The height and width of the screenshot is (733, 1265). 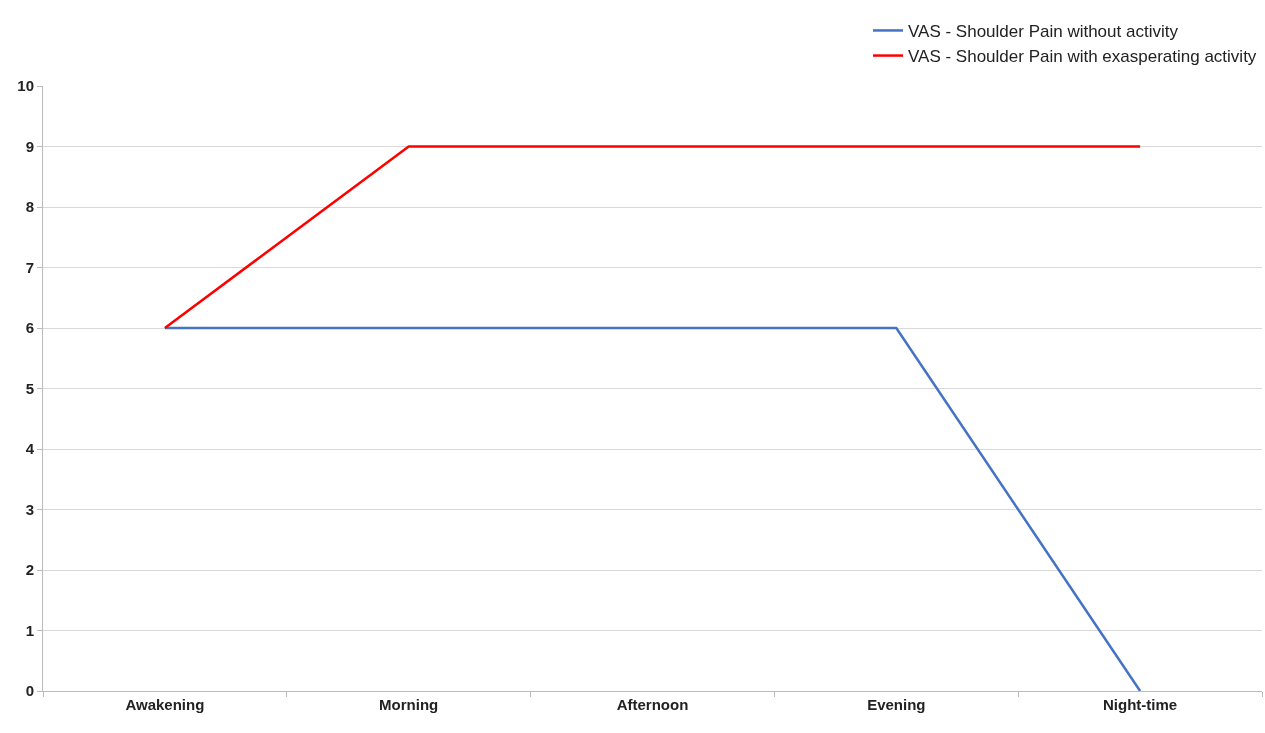 What do you see at coordinates (165, 704) in the screenshot?
I see `x-tick-label: Awakening` at bounding box center [165, 704].